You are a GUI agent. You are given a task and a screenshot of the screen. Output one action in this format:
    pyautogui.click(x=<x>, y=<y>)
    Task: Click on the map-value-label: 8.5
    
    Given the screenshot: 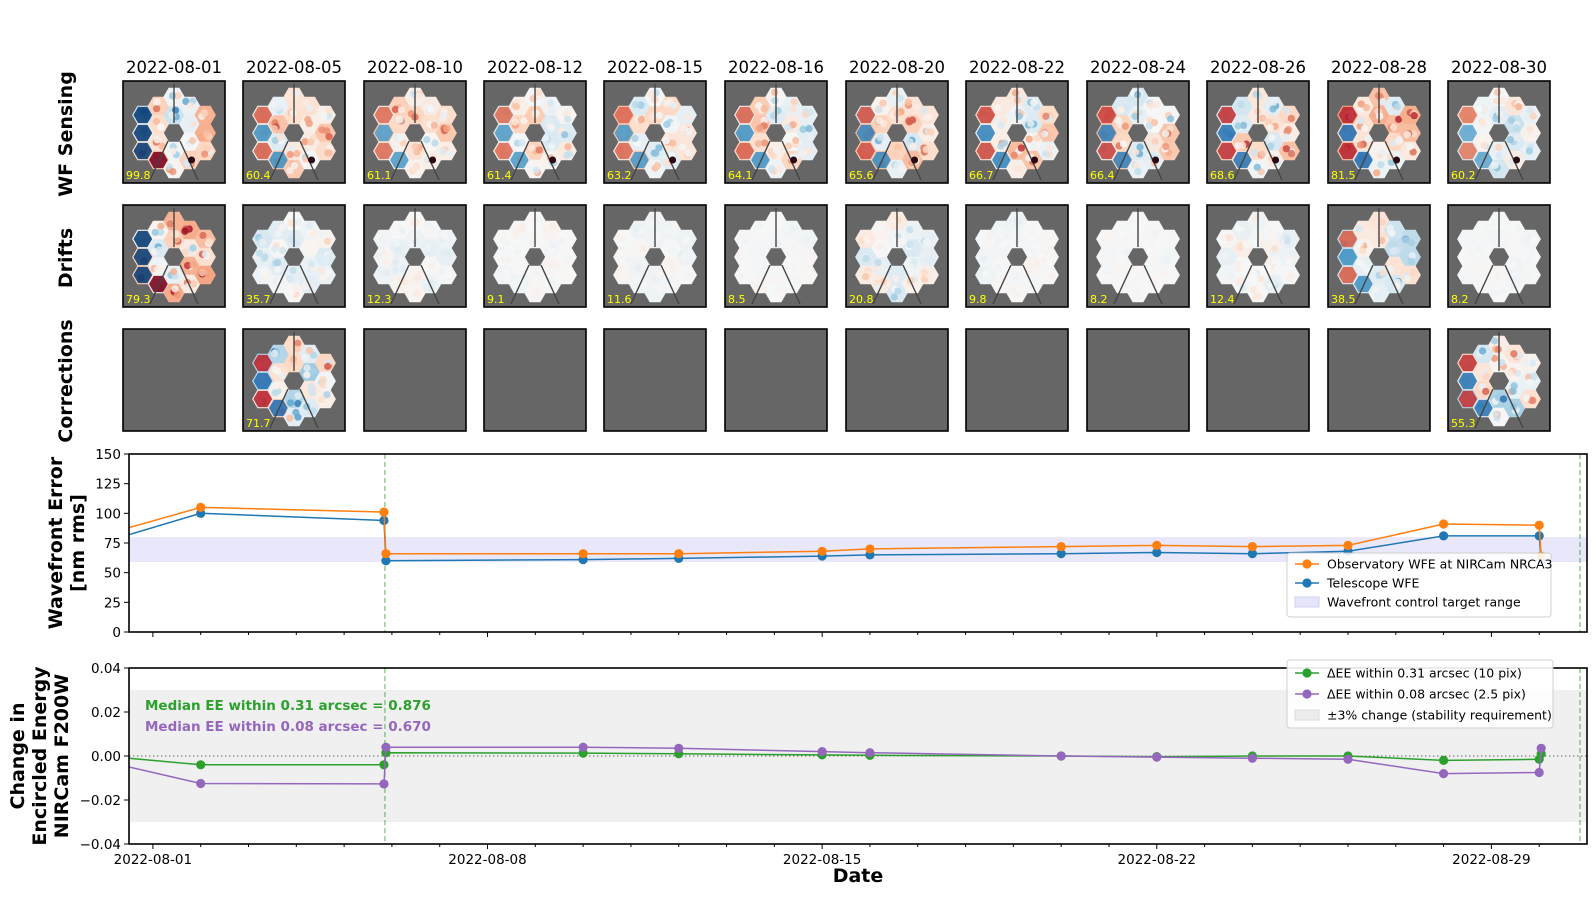 What is the action you would take?
    pyautogui.click(x=737, y=299)
    